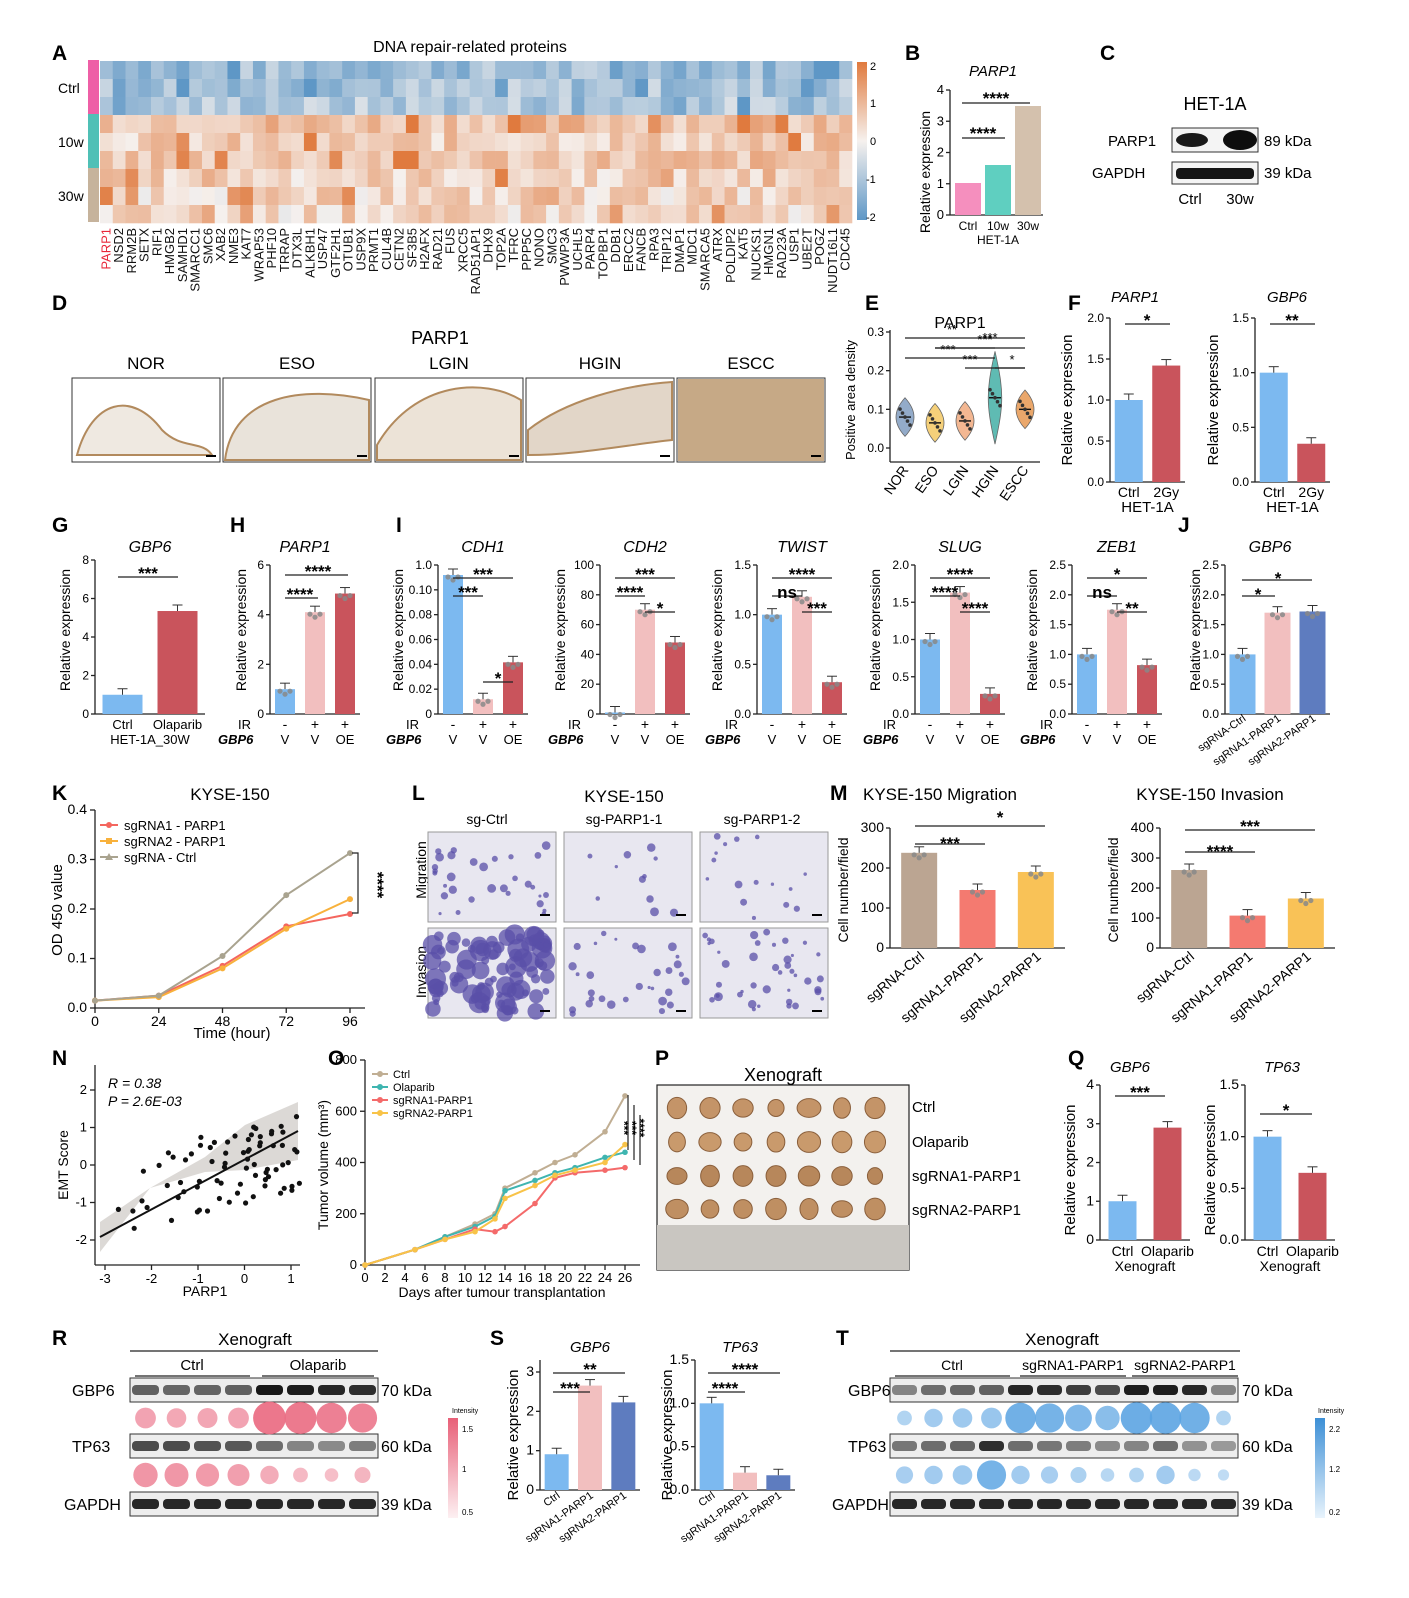  I want to click on gene-label: TOPBP1, so click(603, 253).